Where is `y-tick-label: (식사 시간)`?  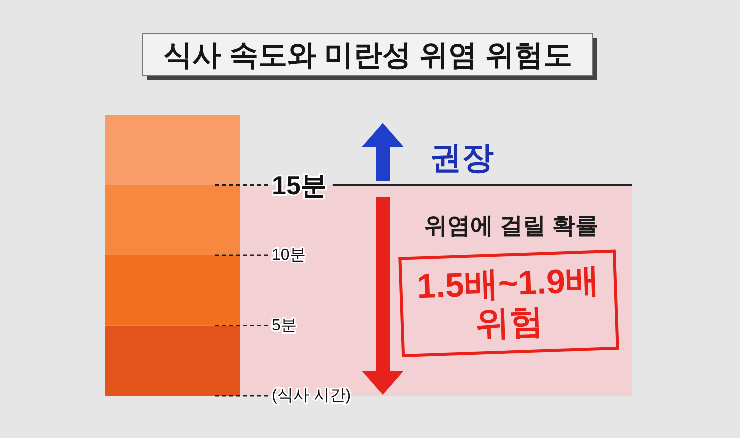
y-tick-label: (식사 시간) is located at coordinates (312, 396).